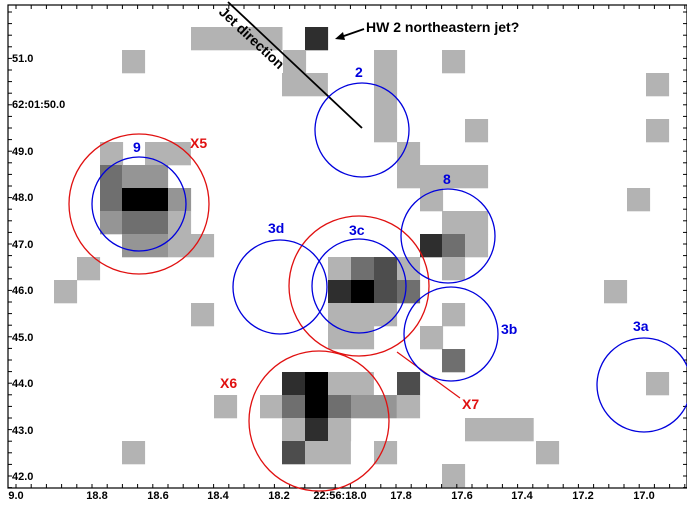 The width and height of the screenshot is (687, 513). What do you see at coordinates (340, 36) in the screenshot?
I see `hw2-jet-arrowhead` at bounding box center [340, 36].